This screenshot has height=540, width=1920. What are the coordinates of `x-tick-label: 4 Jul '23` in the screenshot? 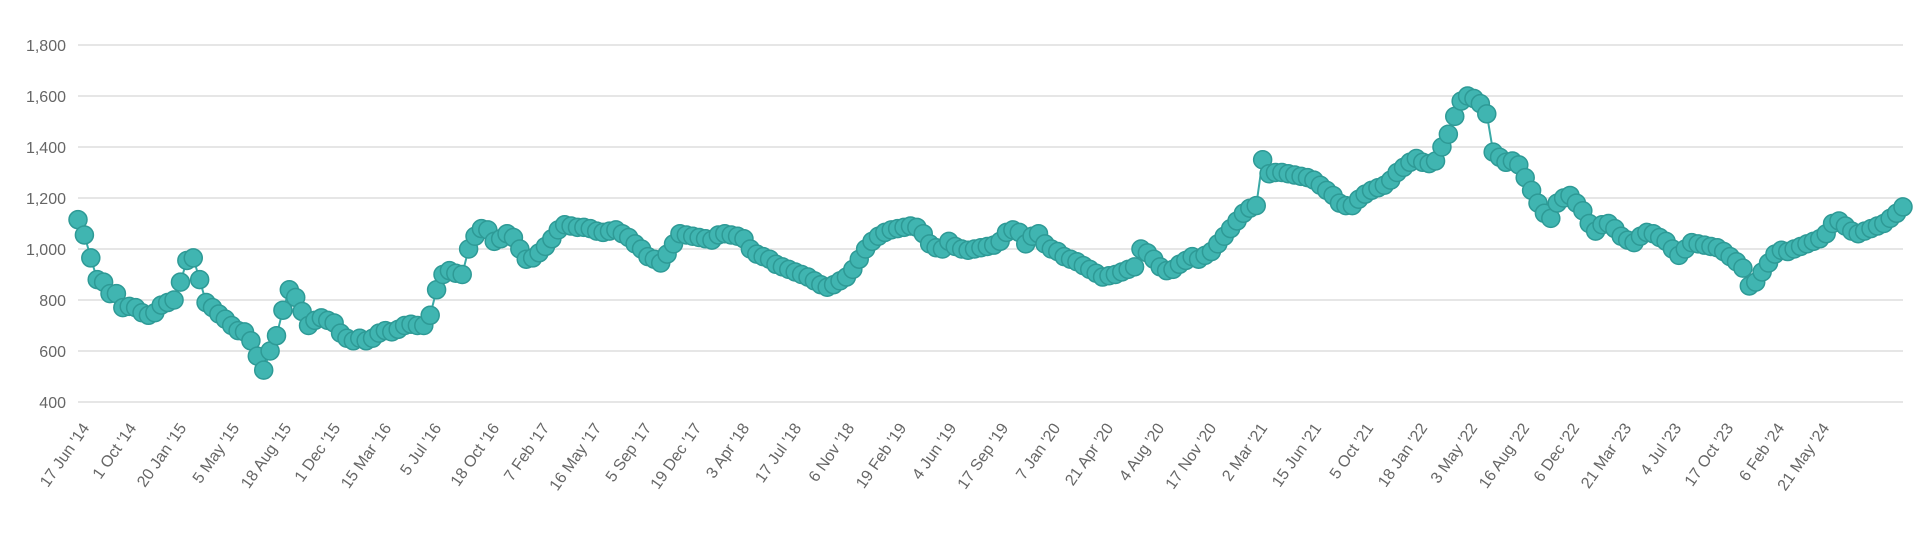 It's located at (1661, 449).